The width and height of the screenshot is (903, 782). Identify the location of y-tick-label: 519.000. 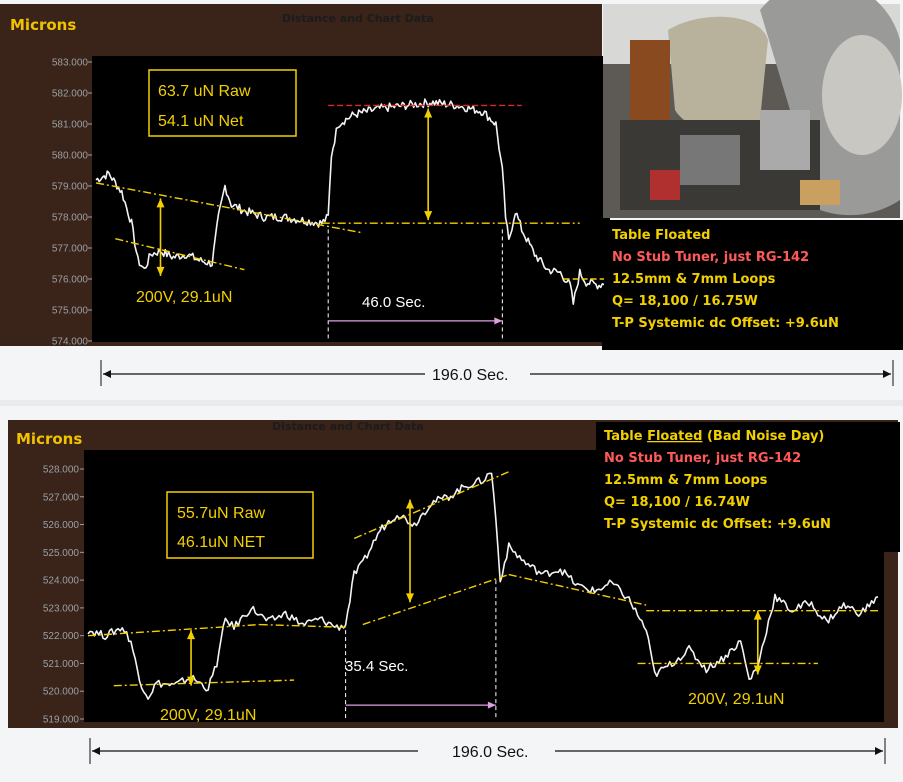
(61, 720).